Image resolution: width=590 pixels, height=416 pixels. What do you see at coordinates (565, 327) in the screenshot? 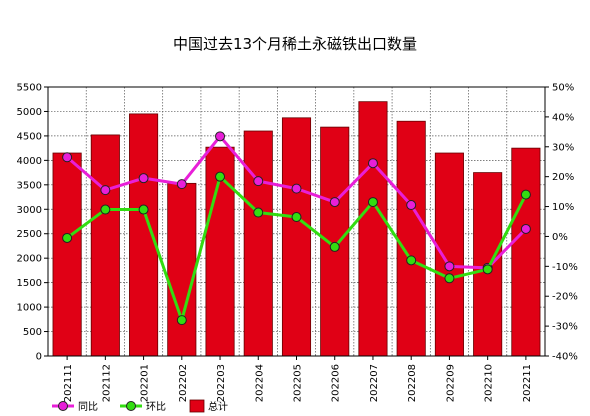
I see `y2-tick-label: -30%` at bounding box center [565, 327].